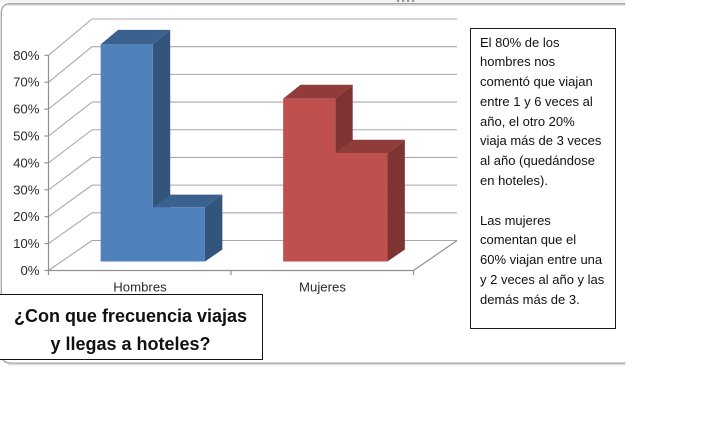  What do you see at coordinates (26, 82) in the screenshot?
I see `svg-text: 70%` at bounding box center [26, 82].